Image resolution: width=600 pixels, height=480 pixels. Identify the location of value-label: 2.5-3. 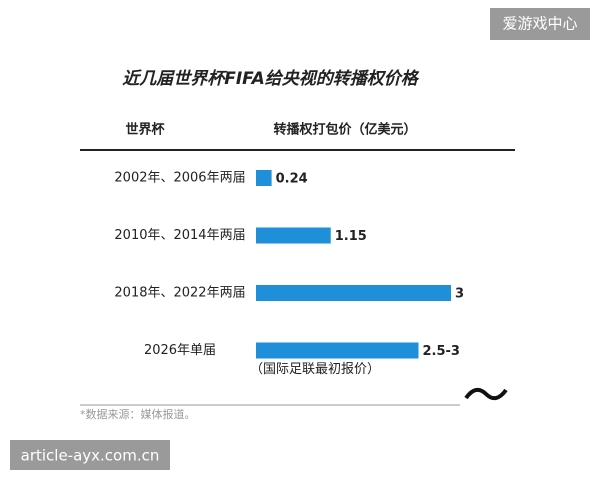
(441, 351).